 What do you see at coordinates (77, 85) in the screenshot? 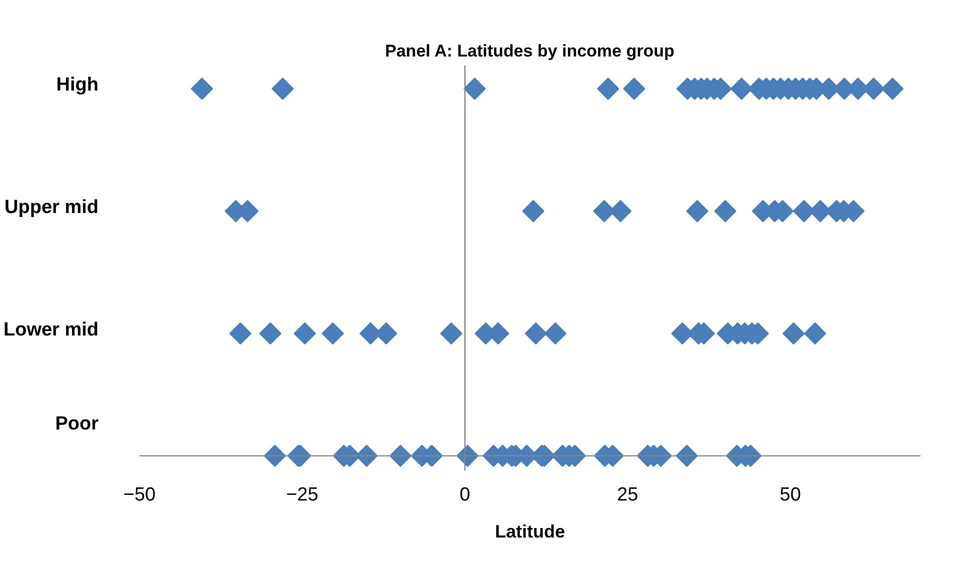
I see `y-tick-label: High` at bounding box center [77, 85].